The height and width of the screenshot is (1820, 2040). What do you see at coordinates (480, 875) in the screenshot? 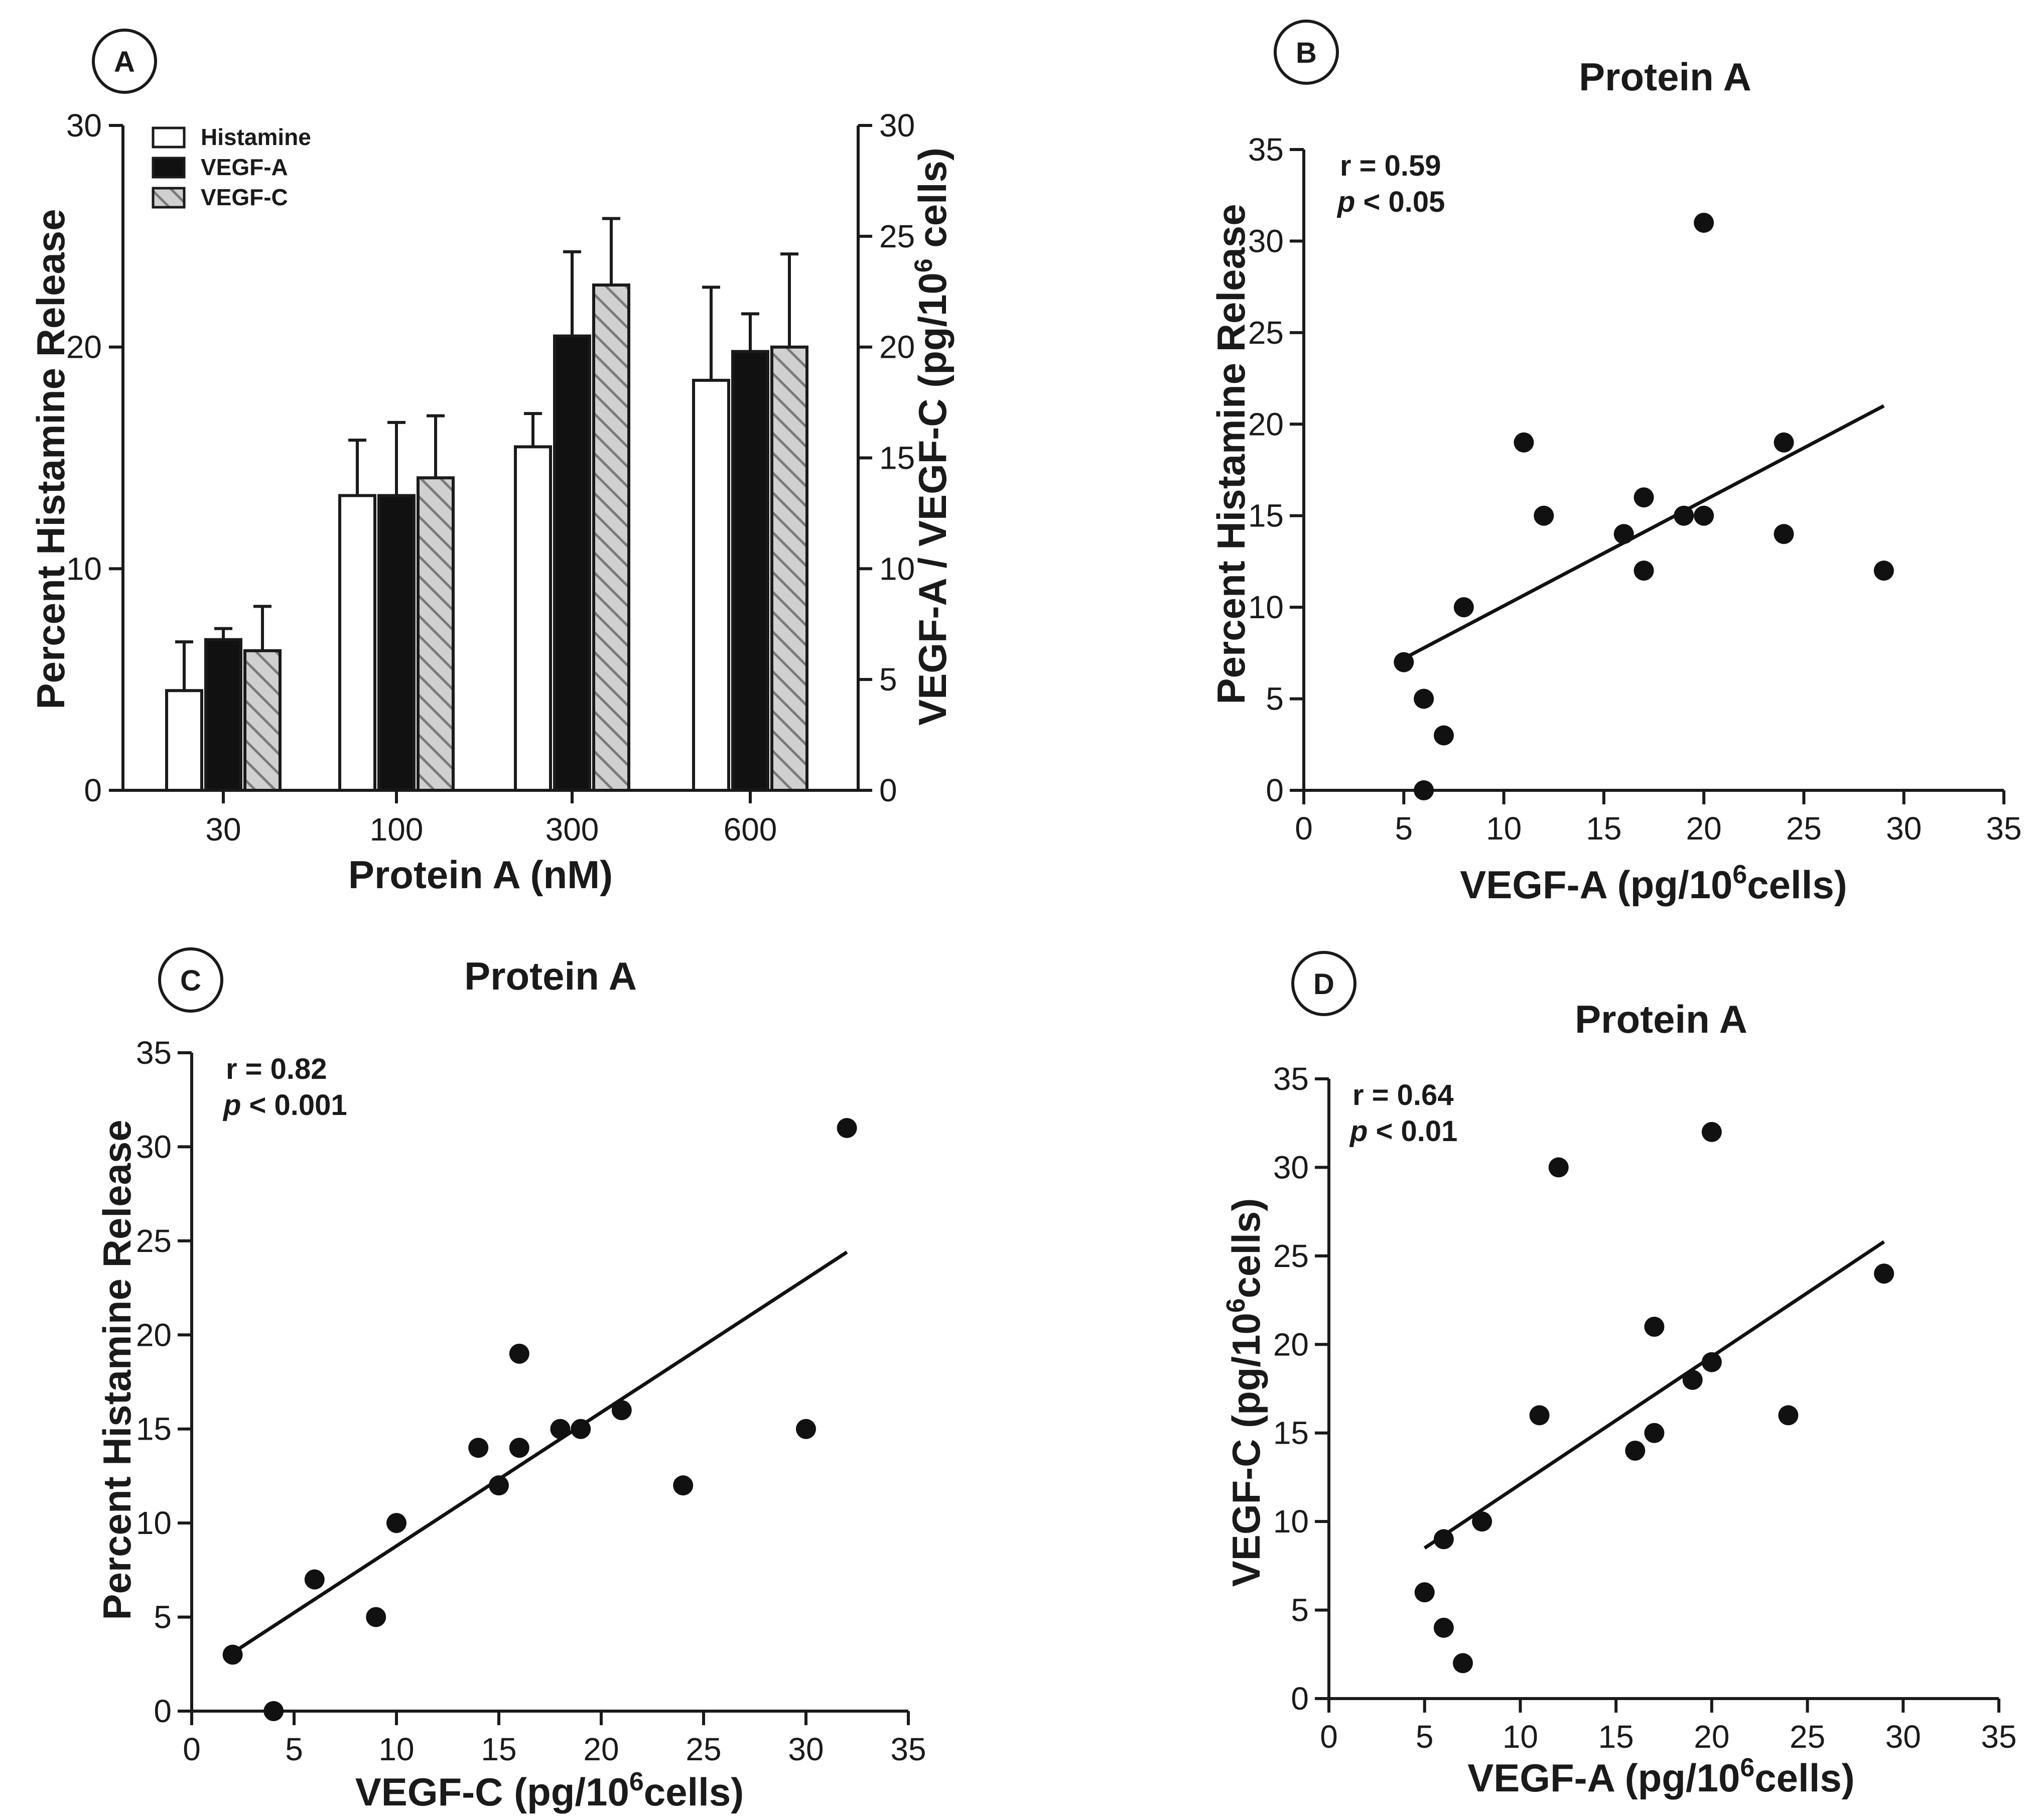
I see `x-axis-label: Protein A (nM)` at bounding box center [480, 875].